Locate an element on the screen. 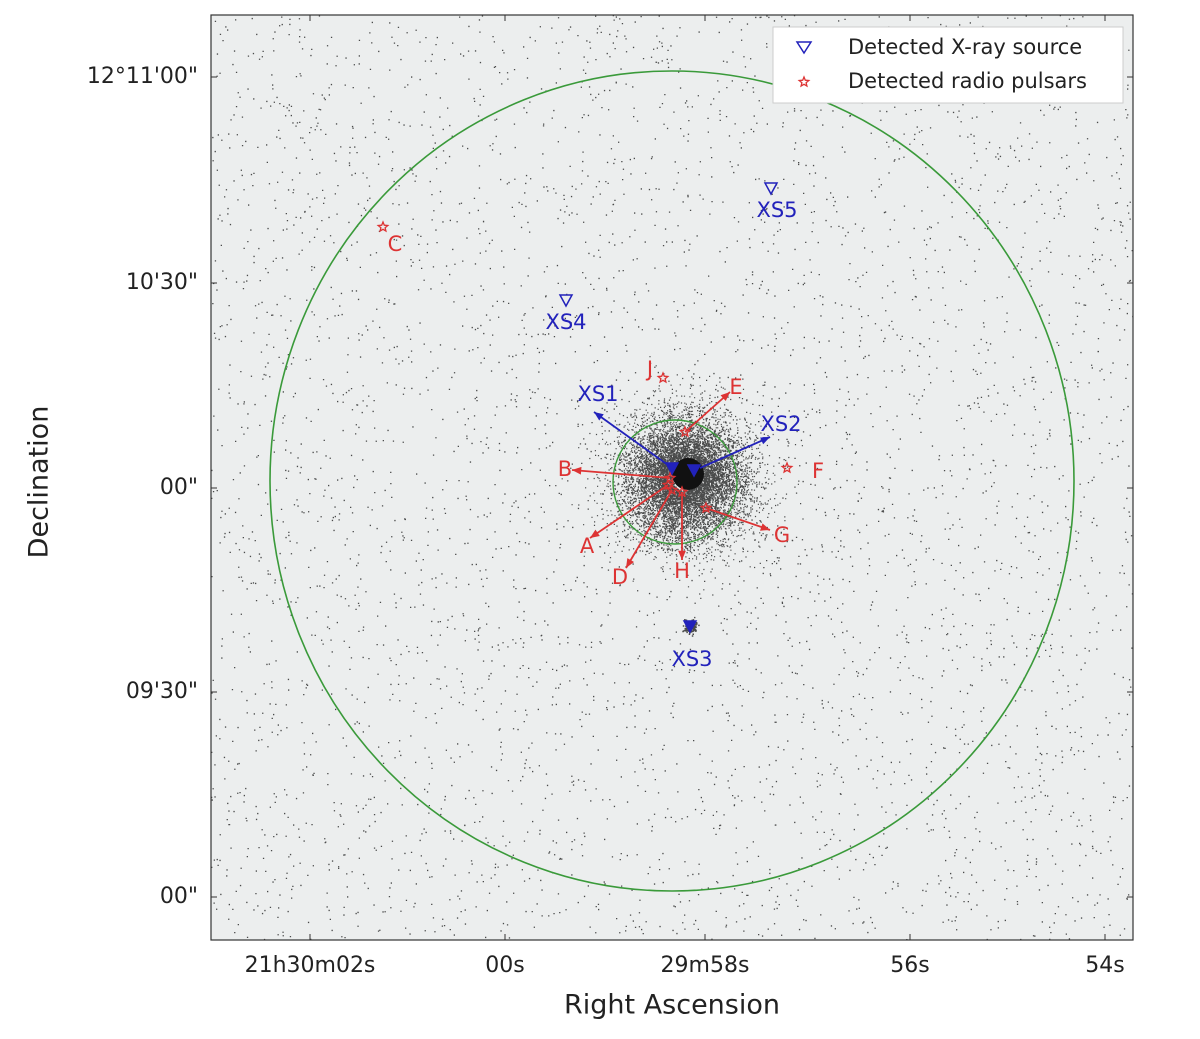 This screenshot has width=1200, height=1039. legend-box is located at coordinates (948, 65).